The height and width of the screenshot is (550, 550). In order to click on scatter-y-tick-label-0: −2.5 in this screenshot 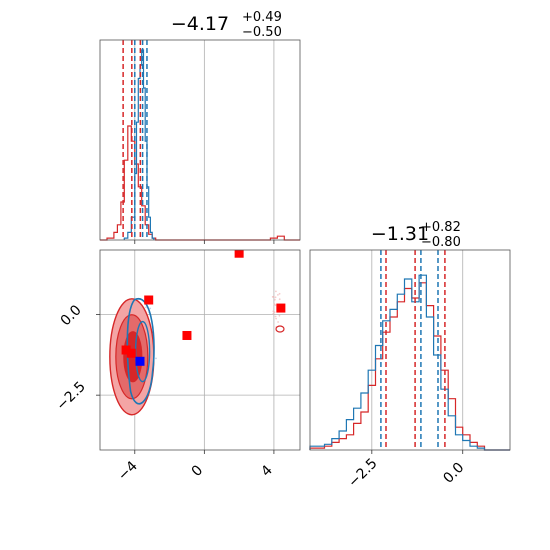, I will do `click(70, 396)`.